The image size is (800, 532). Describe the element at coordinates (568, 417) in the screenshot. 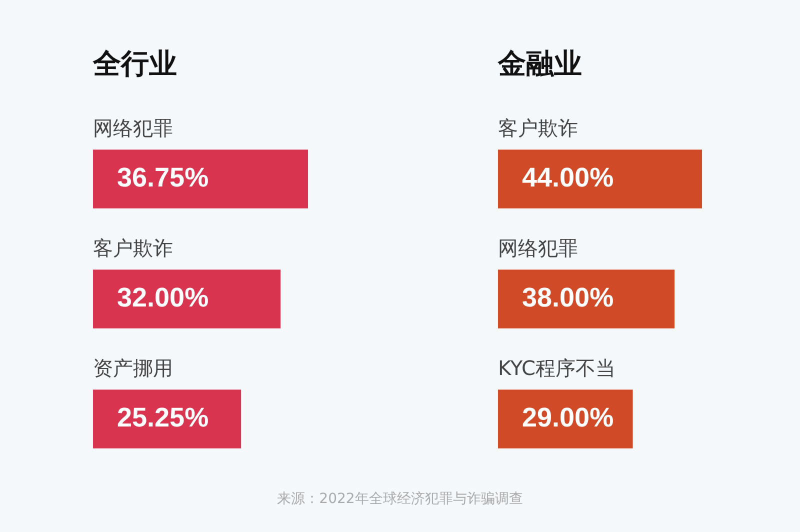

I see `data-label: 29.00%` at that location.